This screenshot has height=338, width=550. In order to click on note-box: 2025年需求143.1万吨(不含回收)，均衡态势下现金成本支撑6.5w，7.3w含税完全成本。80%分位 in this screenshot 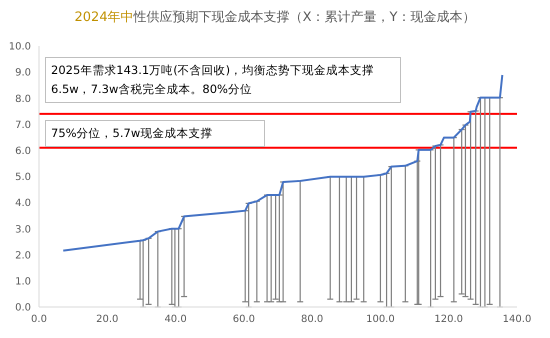, I will do `click(223, 80)`.